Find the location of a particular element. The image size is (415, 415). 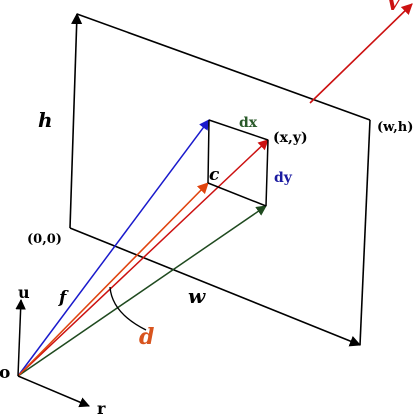

corner-wh-label: (w,h) is located at coordinates (395, 127).